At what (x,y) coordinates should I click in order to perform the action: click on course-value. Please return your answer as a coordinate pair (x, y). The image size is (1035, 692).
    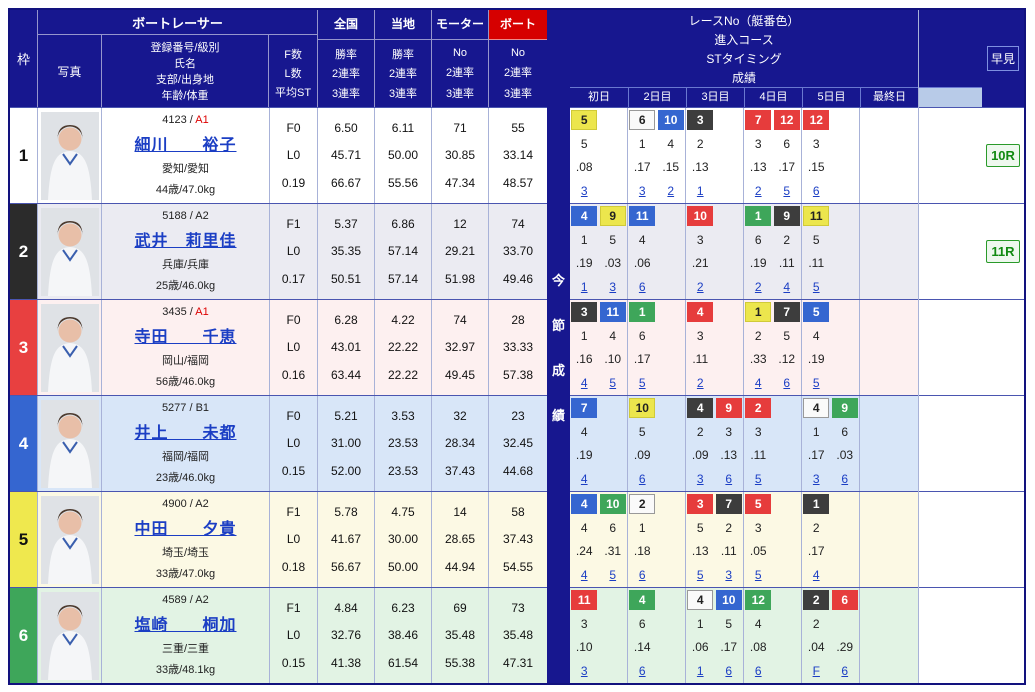
    Looking at the image, I should click on (787, 432).